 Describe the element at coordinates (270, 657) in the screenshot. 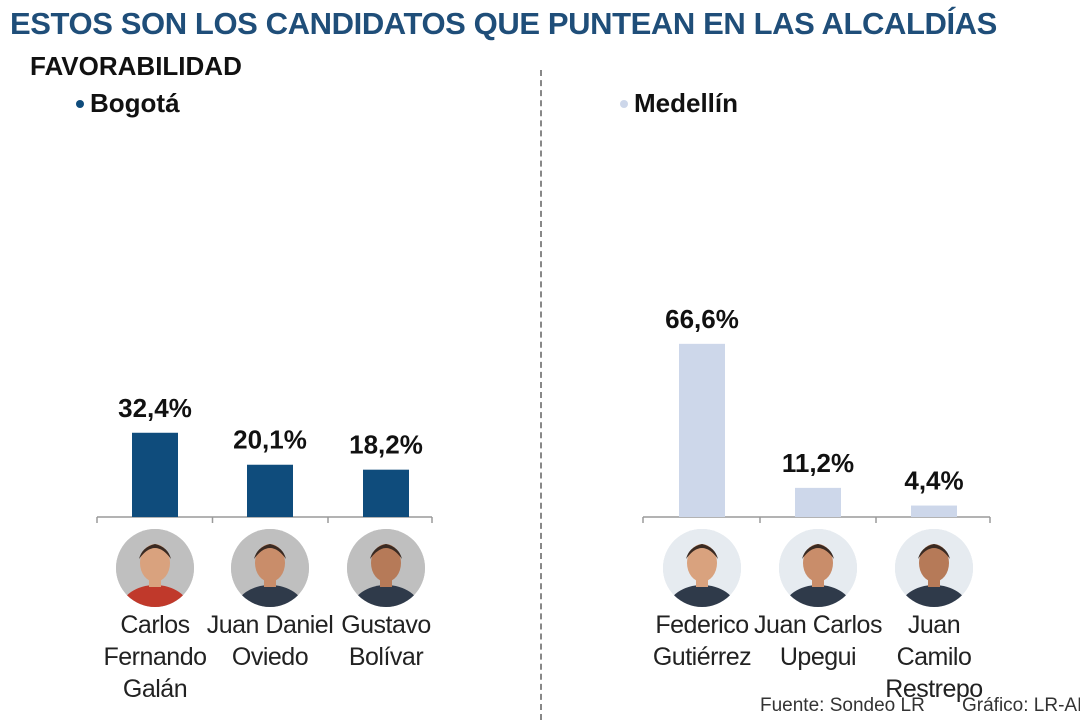

I see `candidate-name-line: Oviedo` at that location.